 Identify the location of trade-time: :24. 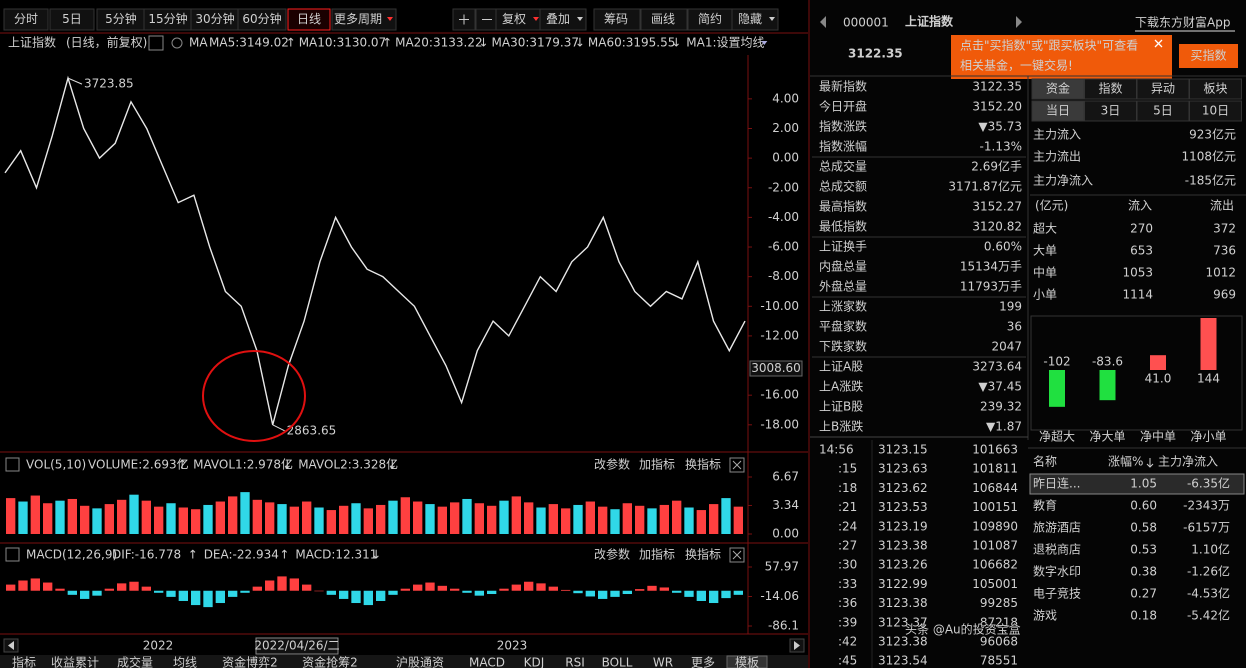
(847, 526).